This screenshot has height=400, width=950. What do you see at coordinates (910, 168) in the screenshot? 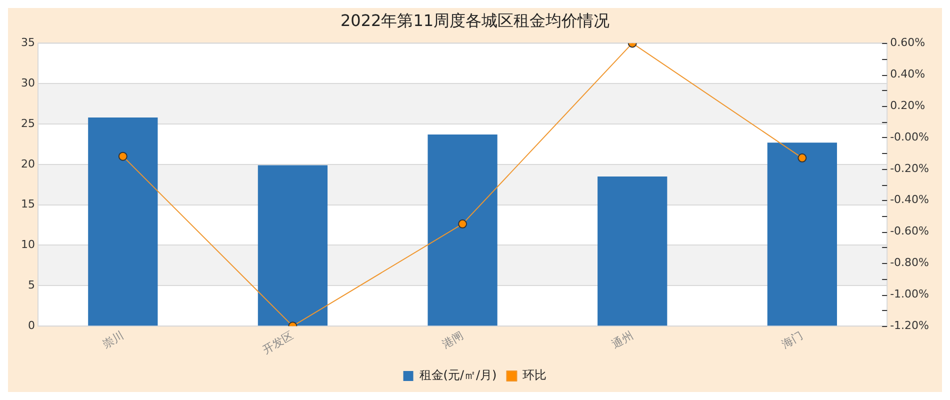
I see `y2-tick-label: -0.20%` at bounding box center [910, 168].